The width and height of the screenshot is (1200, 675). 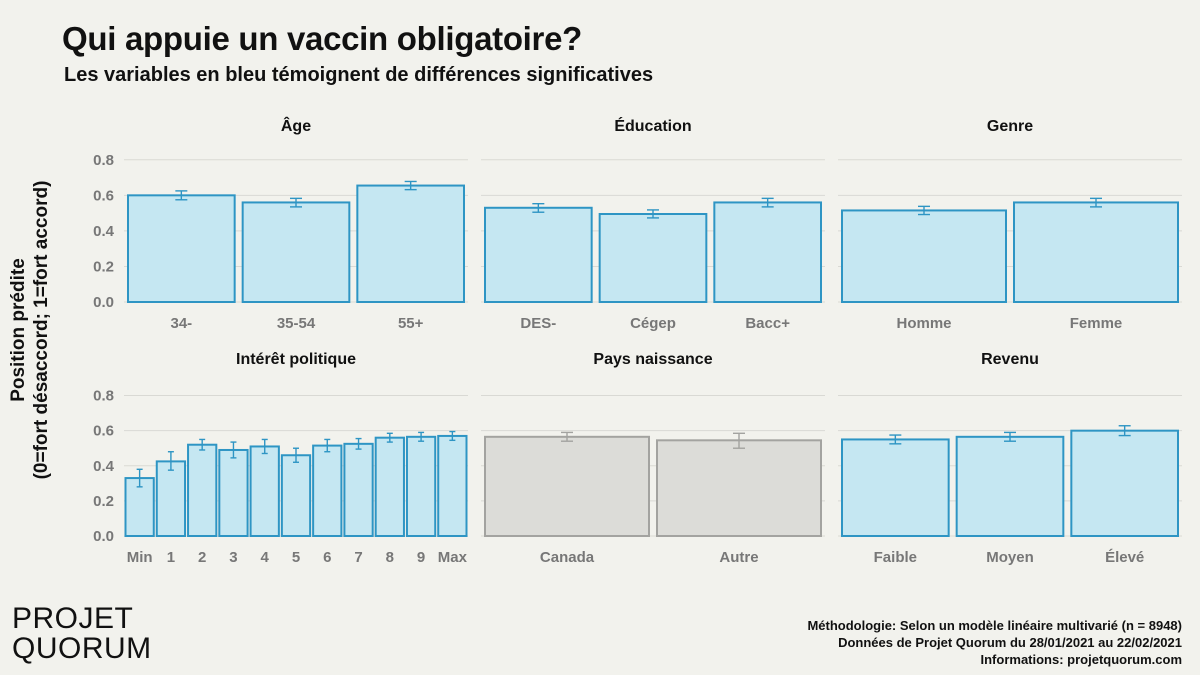 What do you see at coordinates (653, 458) in the screenshot?
I see `facet-panel-4: Pays naissance Canada Autre` at bounding box center [653, 458].